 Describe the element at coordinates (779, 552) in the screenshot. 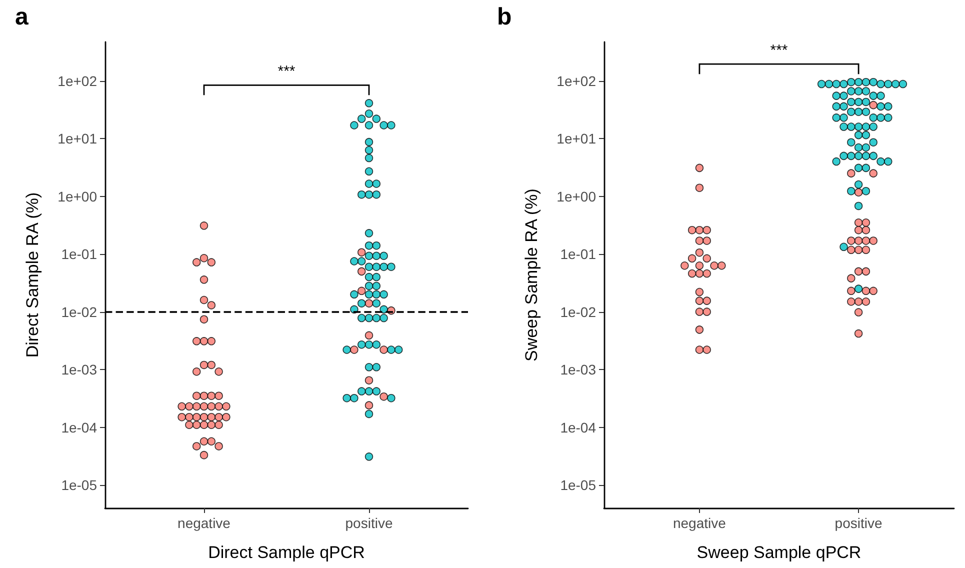

I see `x-axis-title: Sweep Sample qPCR` at that location.